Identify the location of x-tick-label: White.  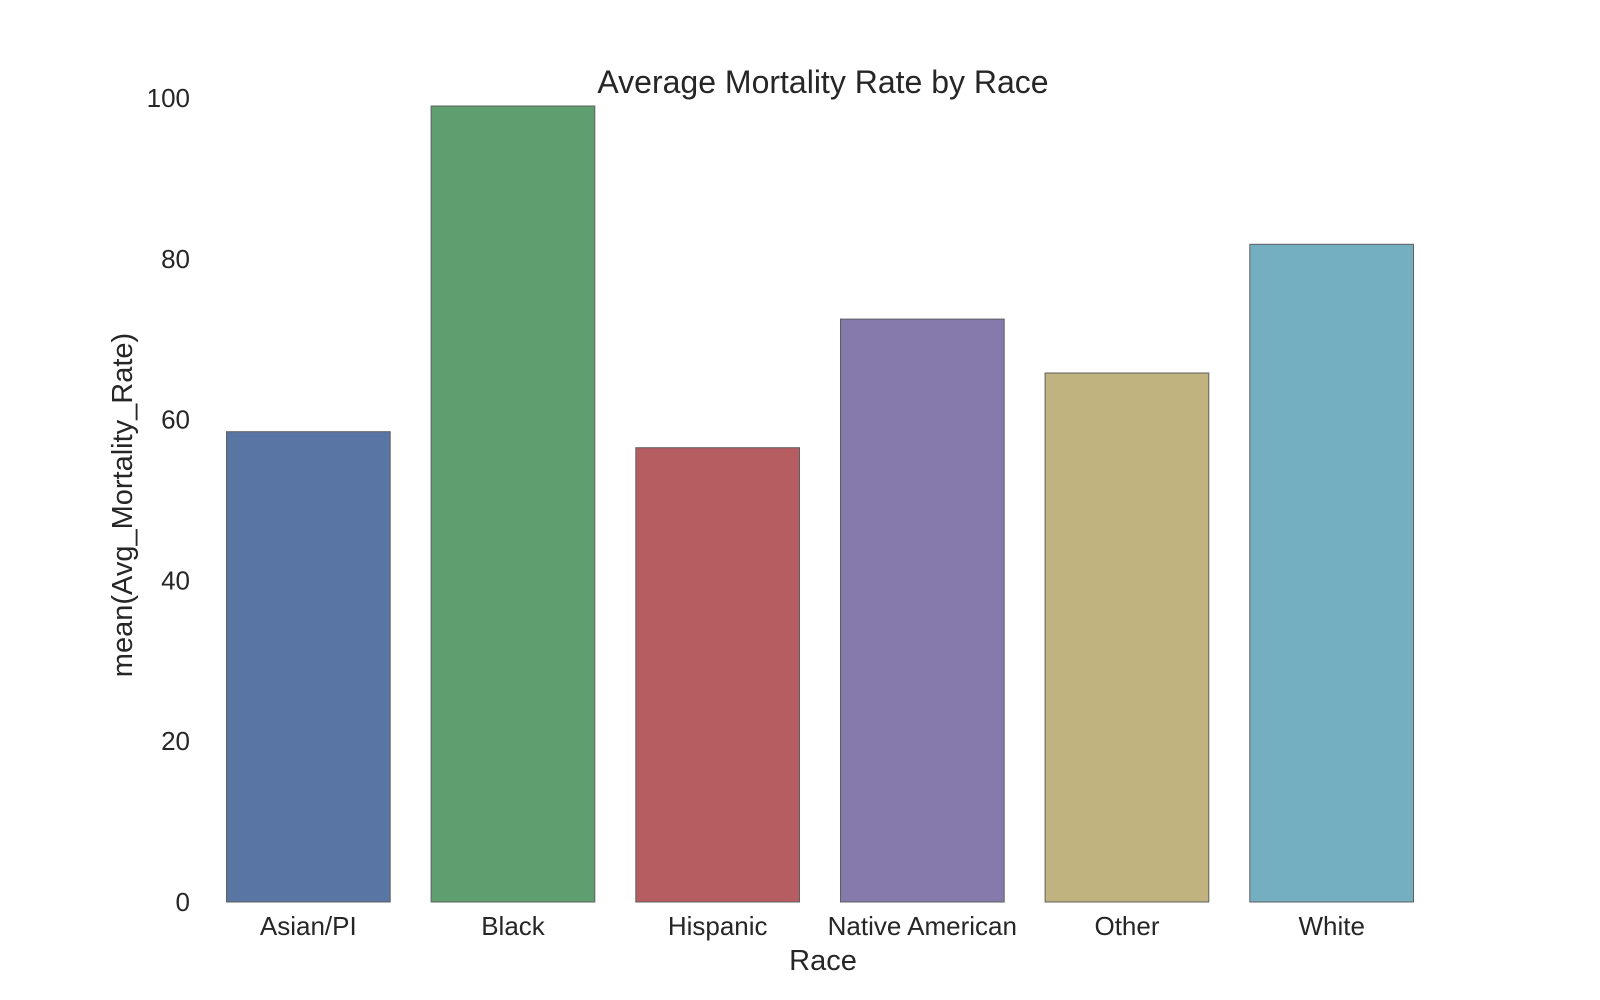
(1331, 926).